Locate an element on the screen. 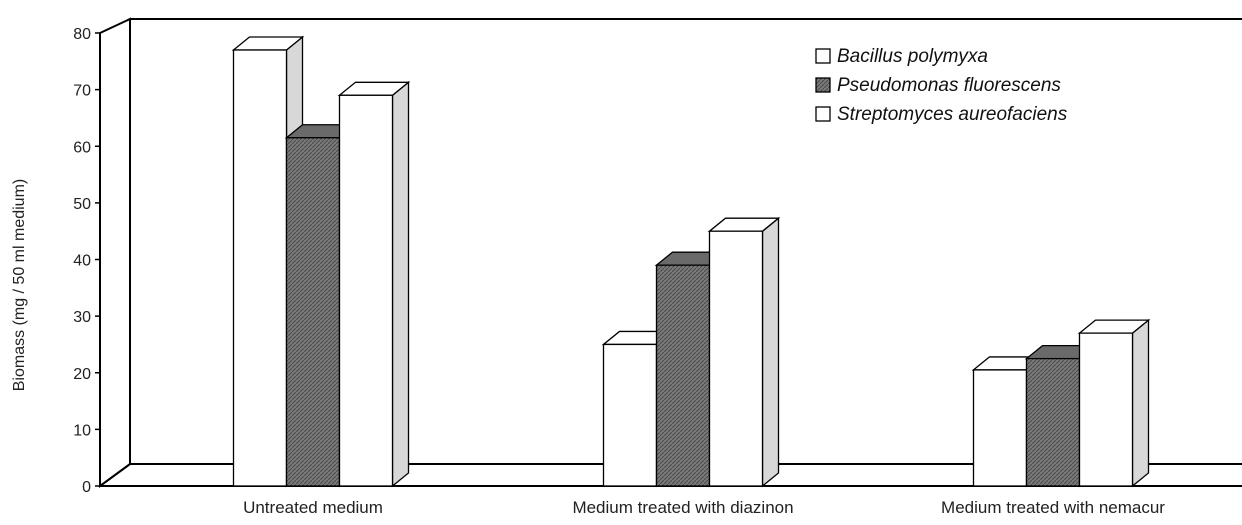  x-category-label: Untreated medium is located at coordinates (313, 507).